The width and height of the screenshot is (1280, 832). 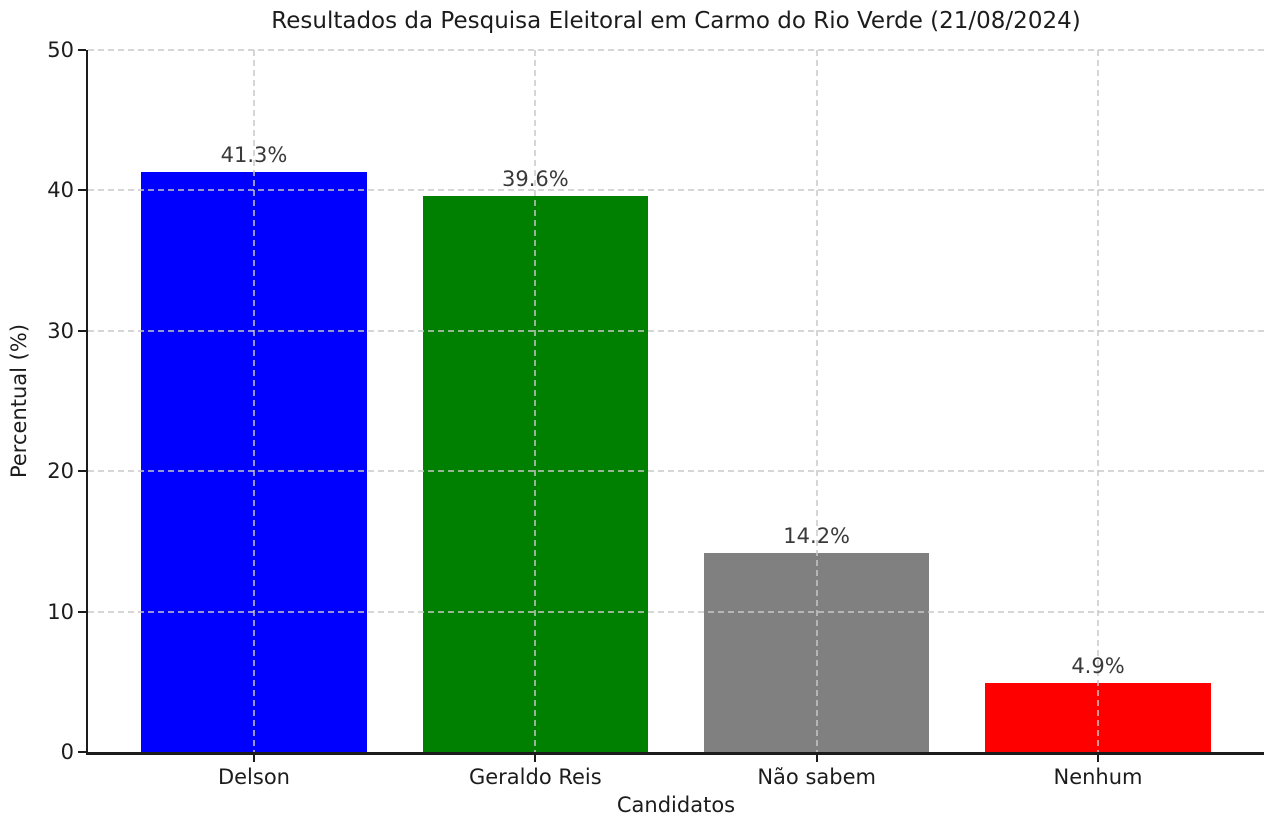 What do you see at coordinates (60, 471) in the screenshot?
I see `y-tick-label: 20` at bounding box center [60, 471].